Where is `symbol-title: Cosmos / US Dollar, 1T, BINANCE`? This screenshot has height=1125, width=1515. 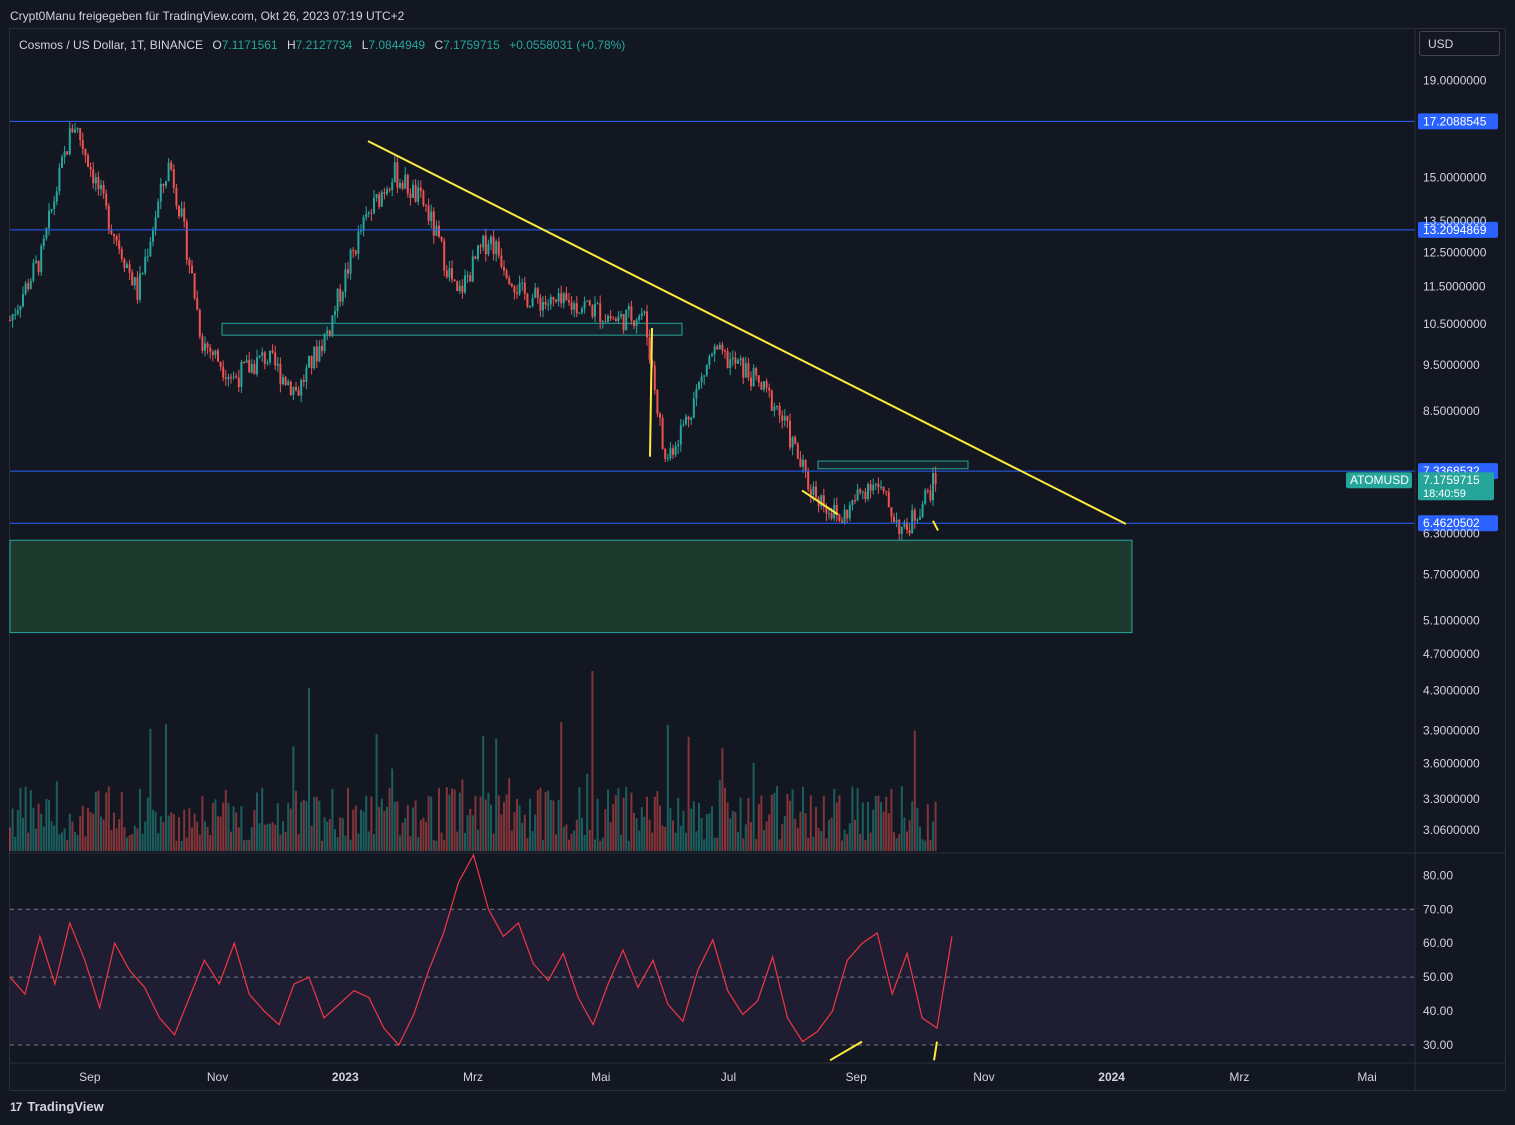 symbol-title: Cosmos / US Dollar, 1T, BINANCE is located at coordinates (111, 45).